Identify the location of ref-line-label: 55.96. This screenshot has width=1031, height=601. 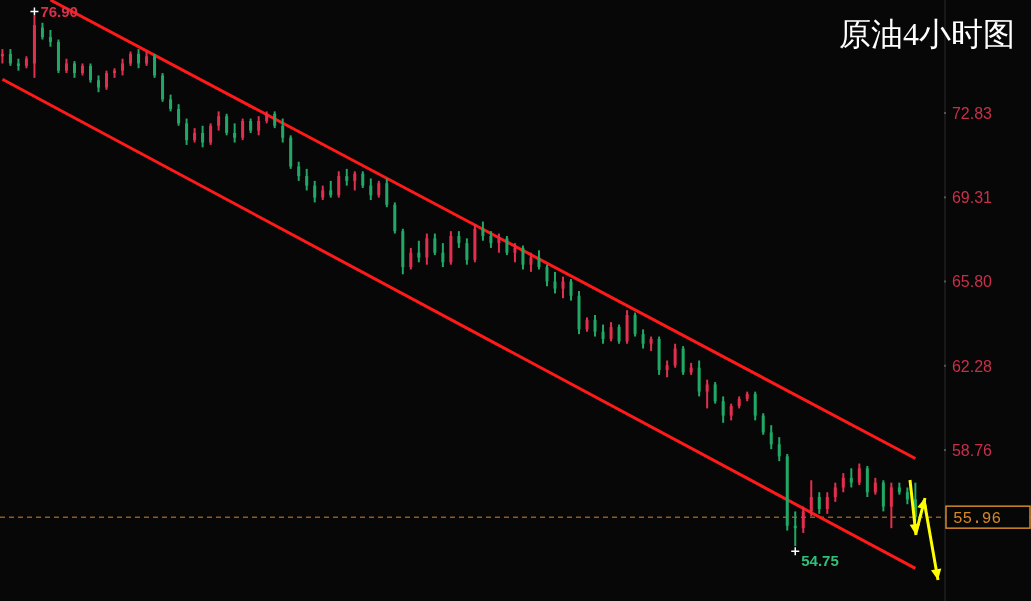
(977, 519).